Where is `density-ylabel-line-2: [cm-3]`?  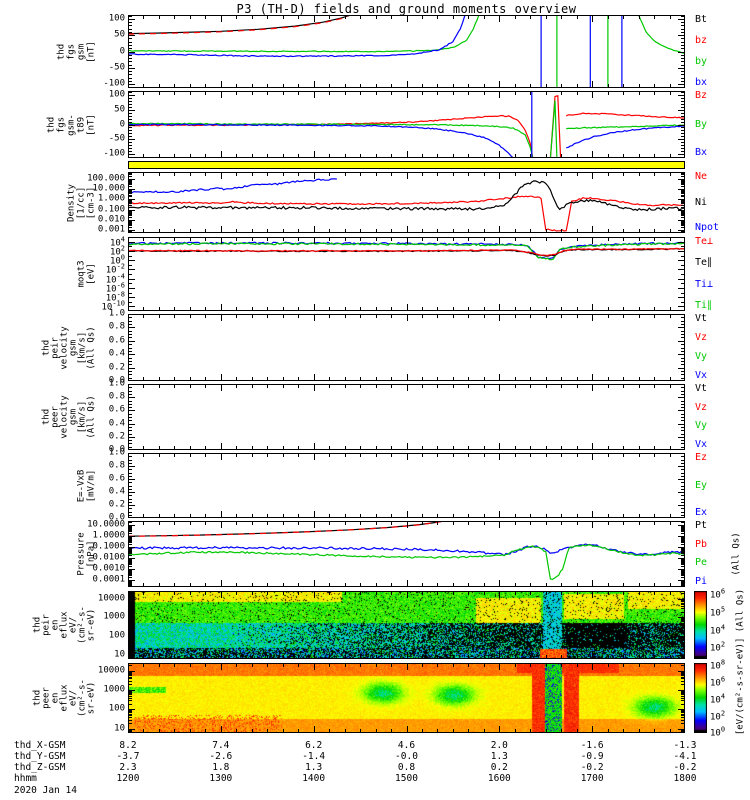
density-ylabel-line-2: [cm-3] is located at coordinates (91, 202).